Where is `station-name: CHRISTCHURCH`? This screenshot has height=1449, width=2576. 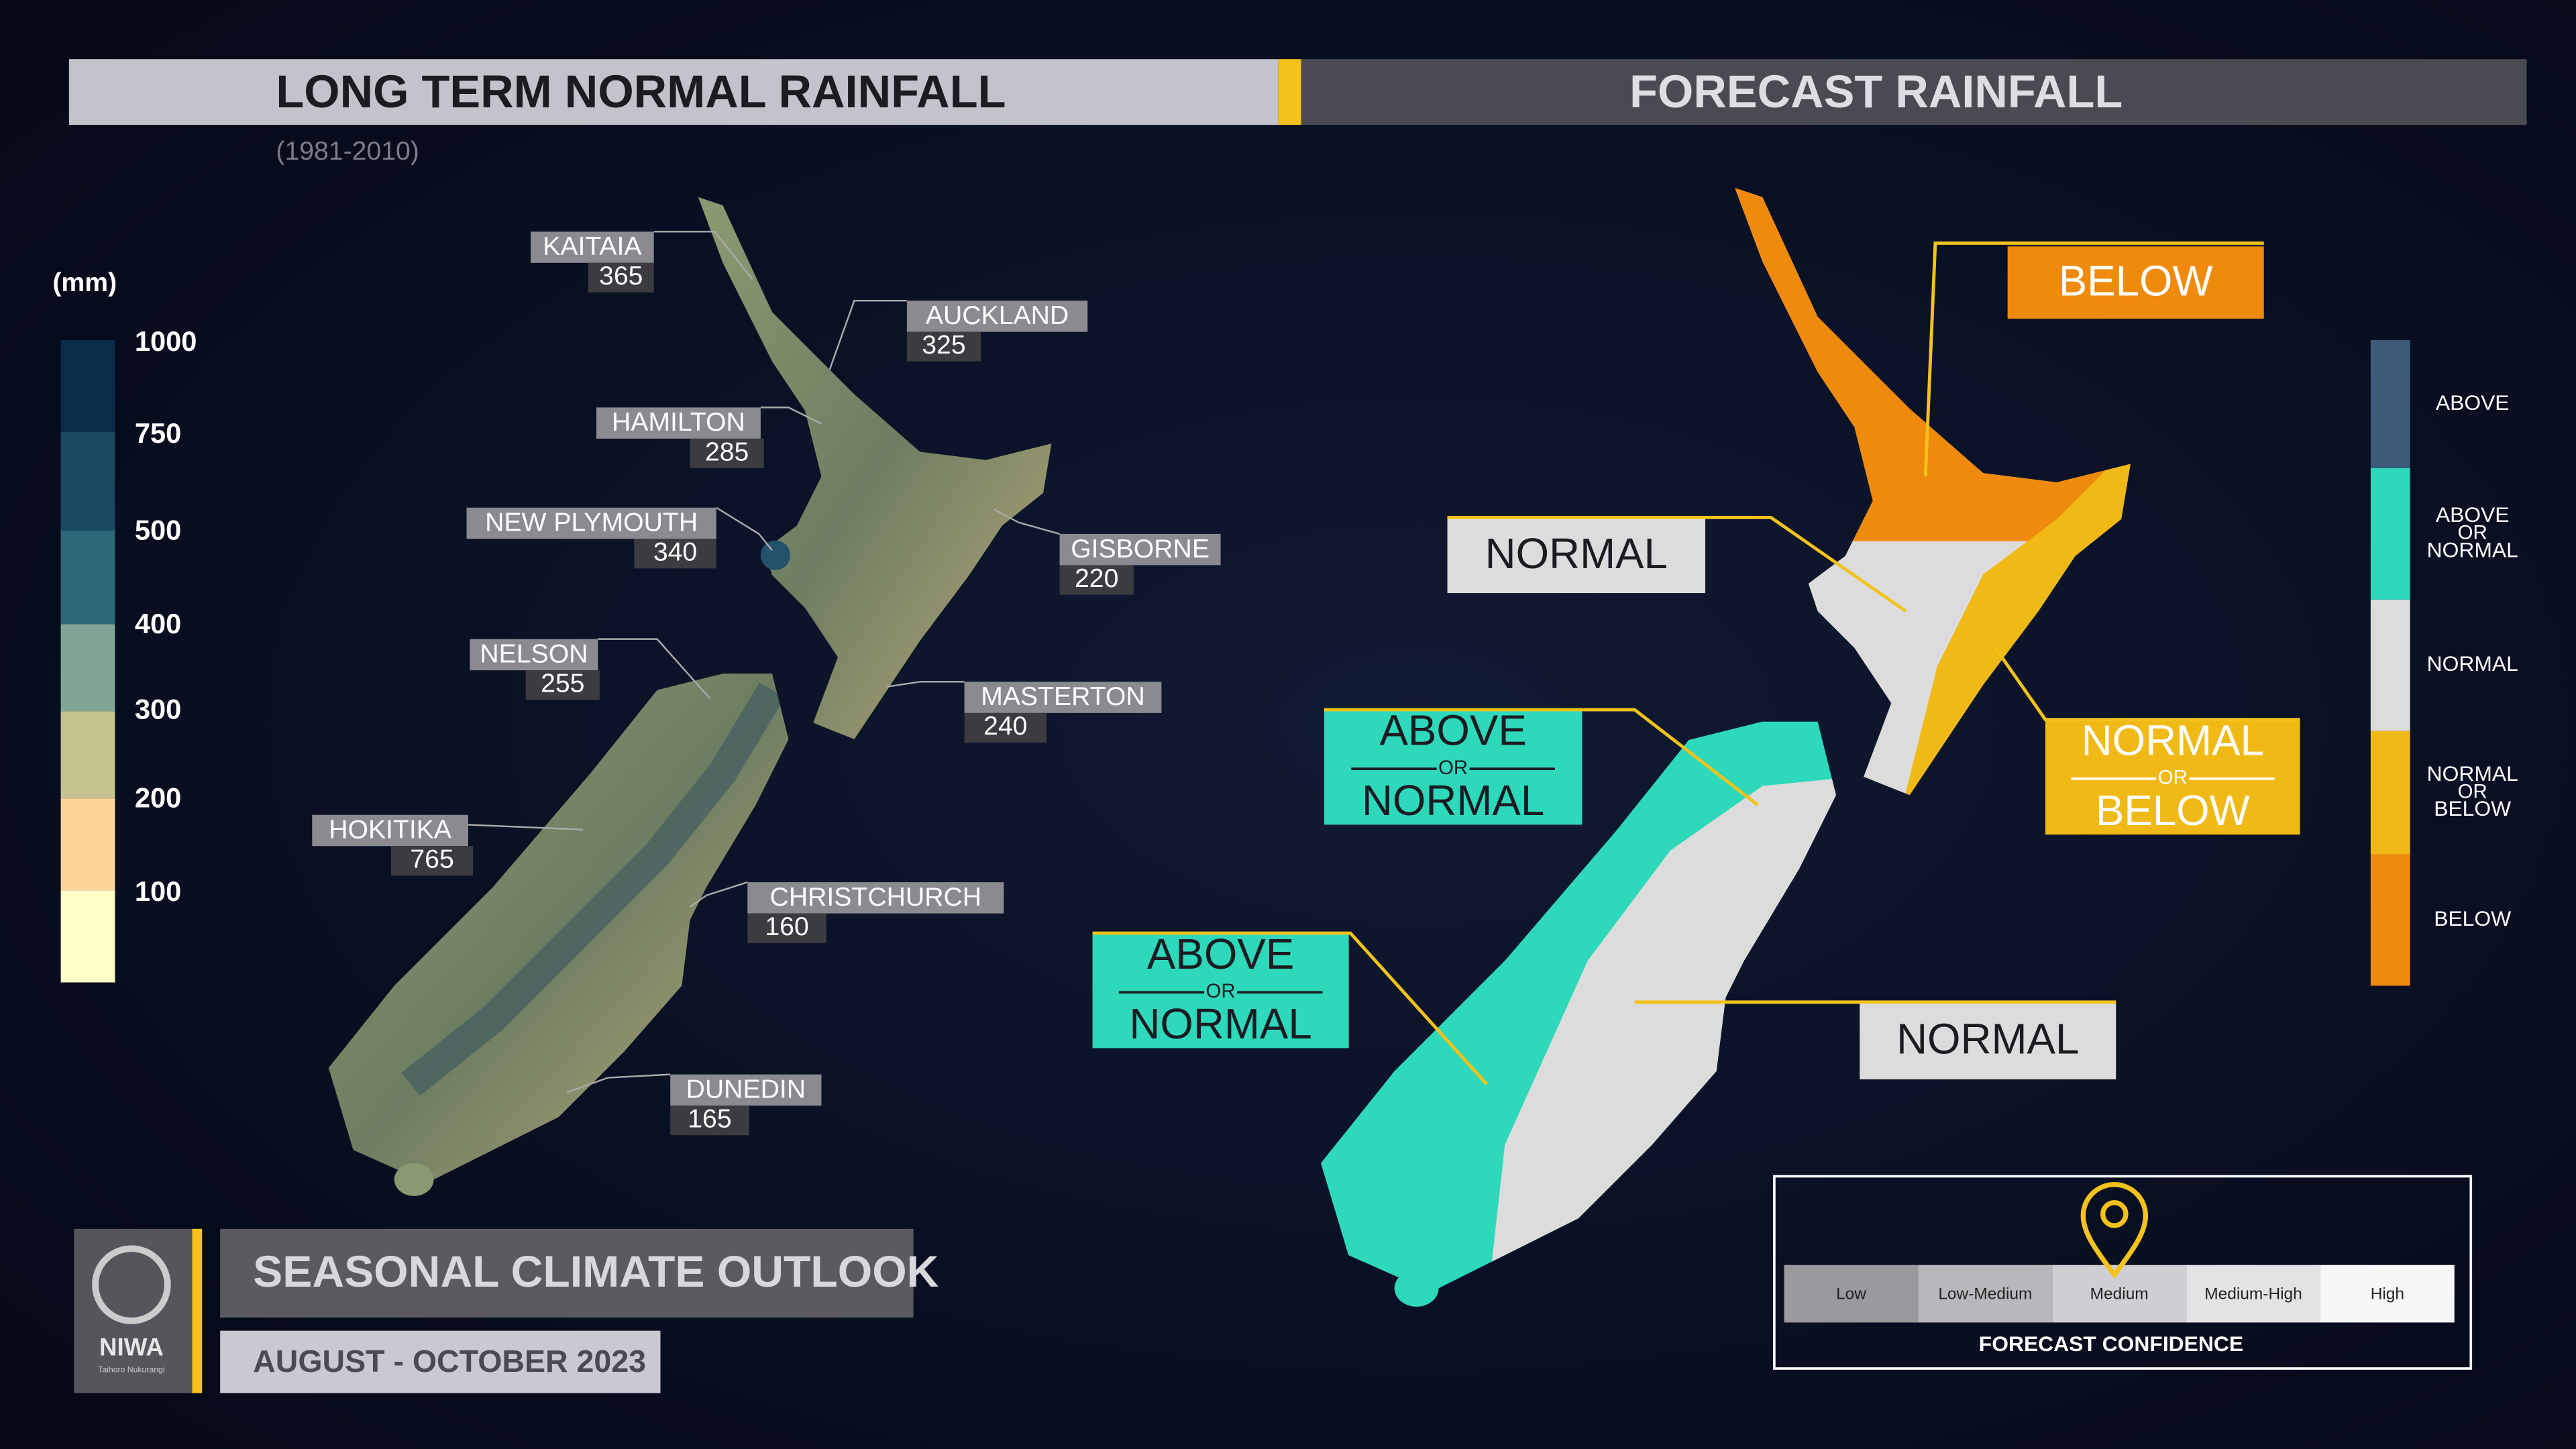
station-name: CHRISTCHURCH is located at coordinates (876, 897).